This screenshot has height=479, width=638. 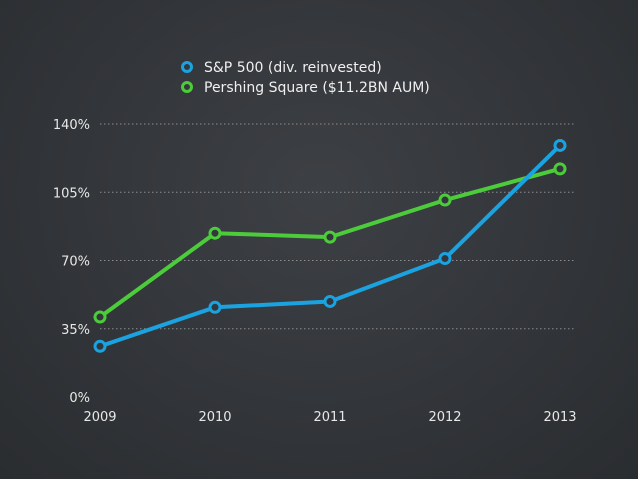 I want to click on y-tick-label: 140%, so click(x=71, y=125).